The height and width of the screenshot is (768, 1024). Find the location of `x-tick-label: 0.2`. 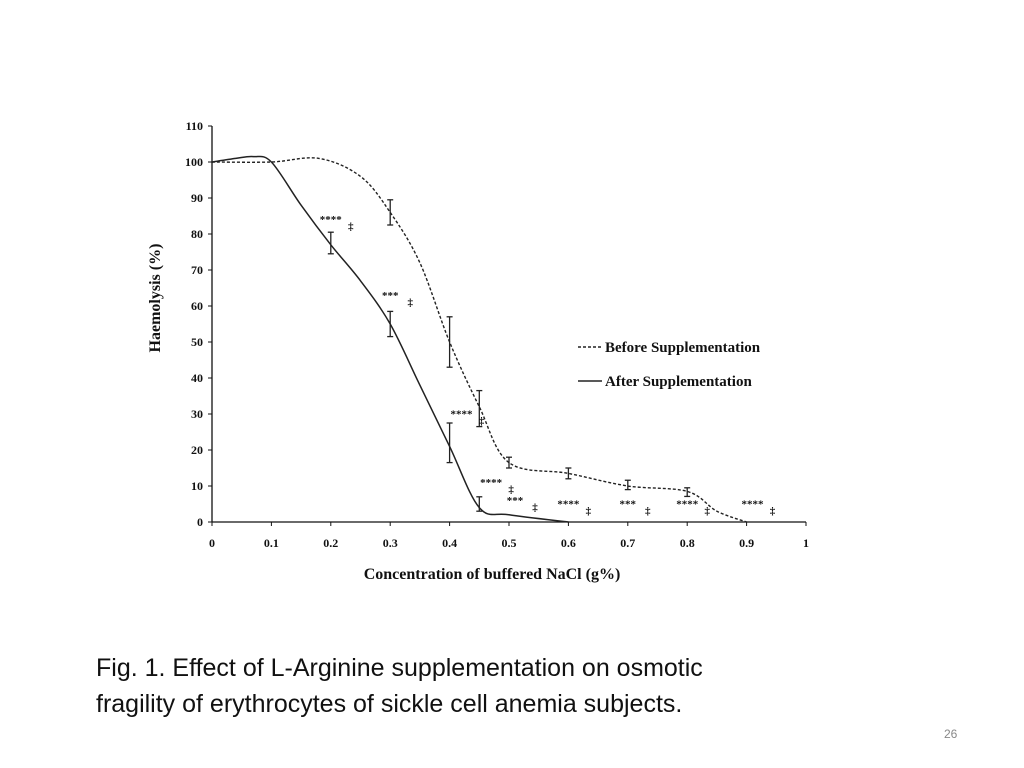

x-tick-label: 0.2 is located at coordinates (330, 543).